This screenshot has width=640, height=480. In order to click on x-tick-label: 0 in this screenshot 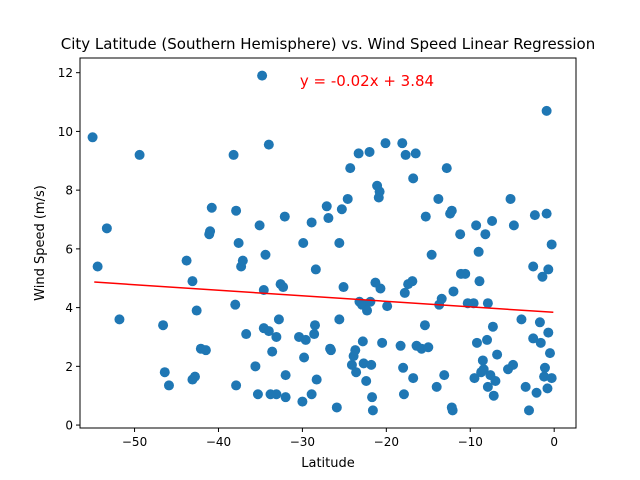, I will do `click(554, 442)`.